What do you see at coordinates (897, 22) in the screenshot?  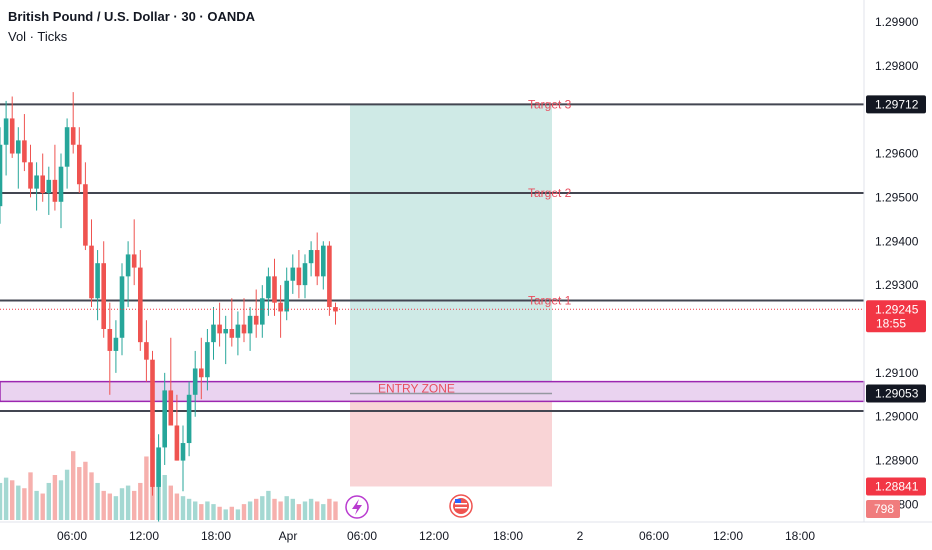 I see `price-tick-label: 1.29900` at bounding box center [897, 22].